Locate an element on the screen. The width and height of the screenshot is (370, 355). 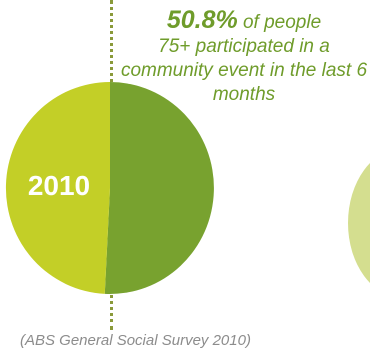
headline-text-start: of people is located at coordinates (282, 22).